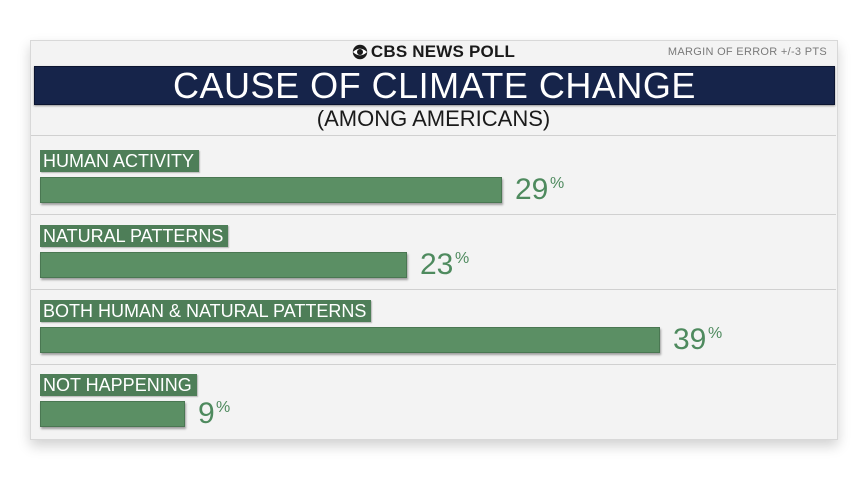 This screenshot has height=488, width=867. I want to click on brand-text: CBS NEWS POLL, so click(443, 51).